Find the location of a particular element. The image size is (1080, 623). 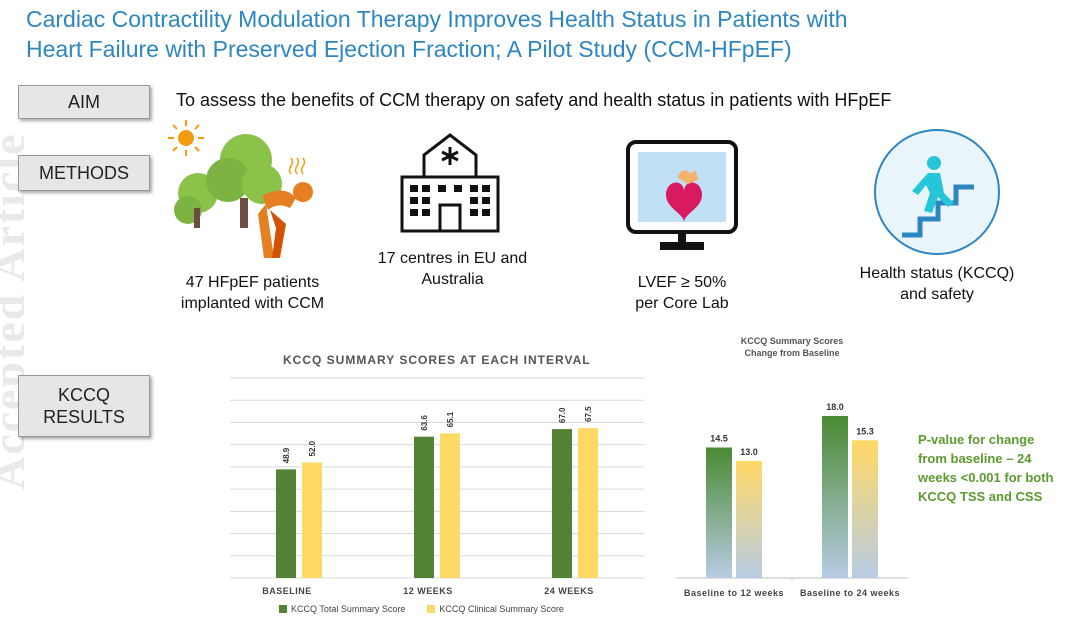

p-value-line-2: from baseline – 24 is located at coordinates (975, 458).